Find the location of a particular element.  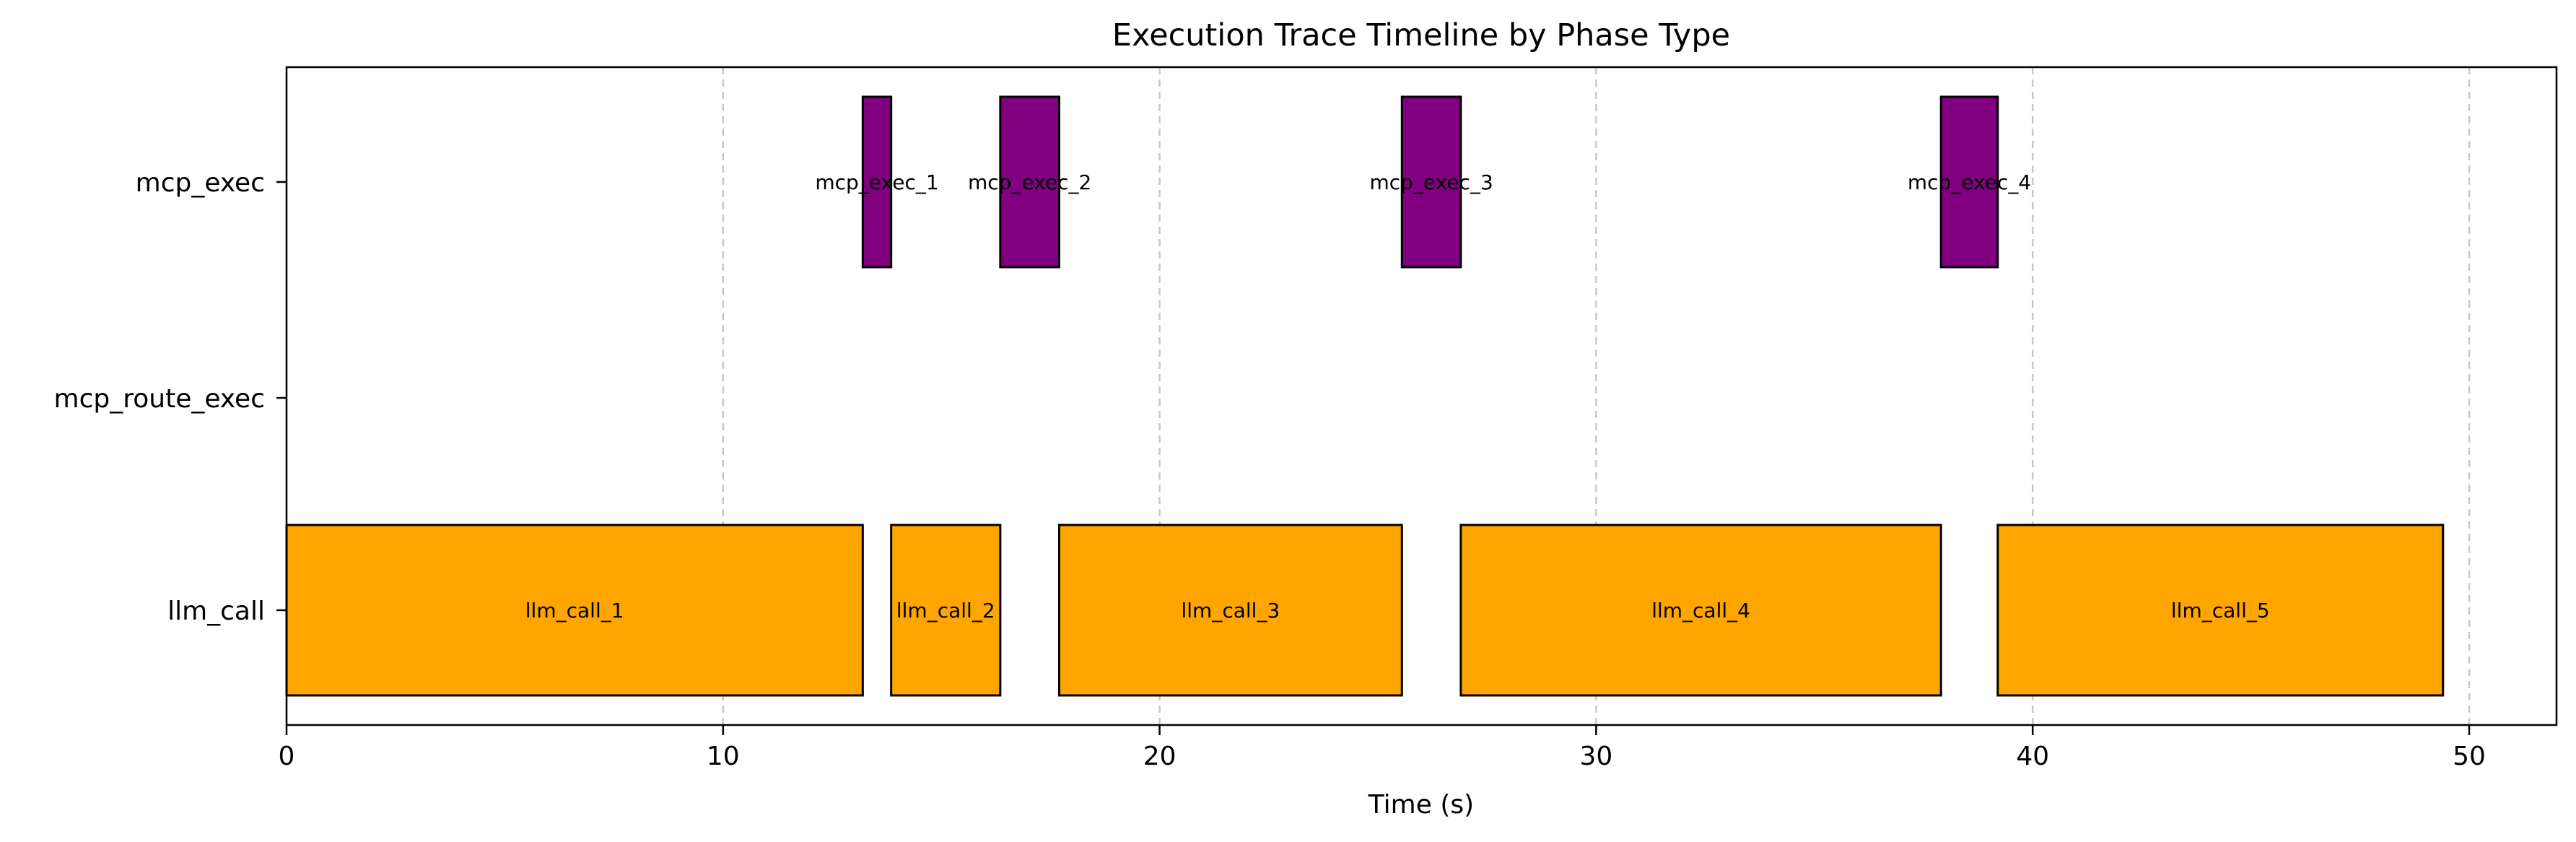

y-tick-label-llm-call: llm_call is located at coordinates (216, 611).